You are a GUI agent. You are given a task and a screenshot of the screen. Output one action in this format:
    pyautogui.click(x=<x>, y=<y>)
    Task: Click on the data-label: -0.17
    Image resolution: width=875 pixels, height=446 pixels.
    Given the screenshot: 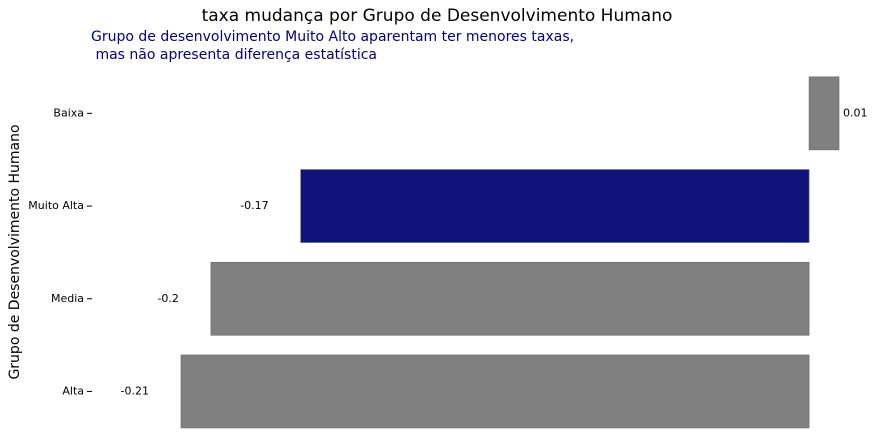 What is the action you would take?
    pyautogui.click(x=254, y=205)
    